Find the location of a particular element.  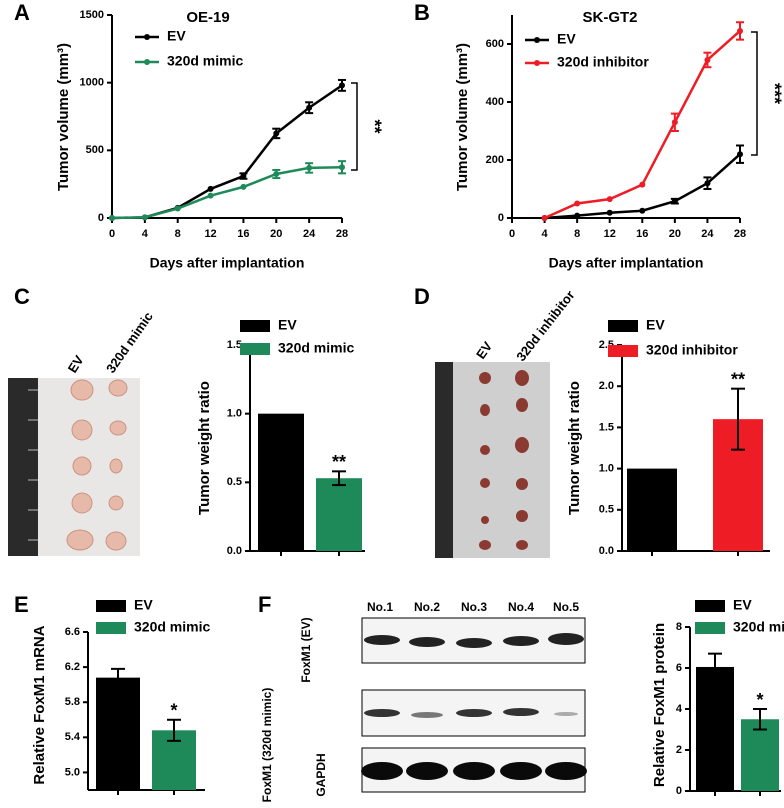

y-tick-label: 2 is located at coordinates (679, 750).